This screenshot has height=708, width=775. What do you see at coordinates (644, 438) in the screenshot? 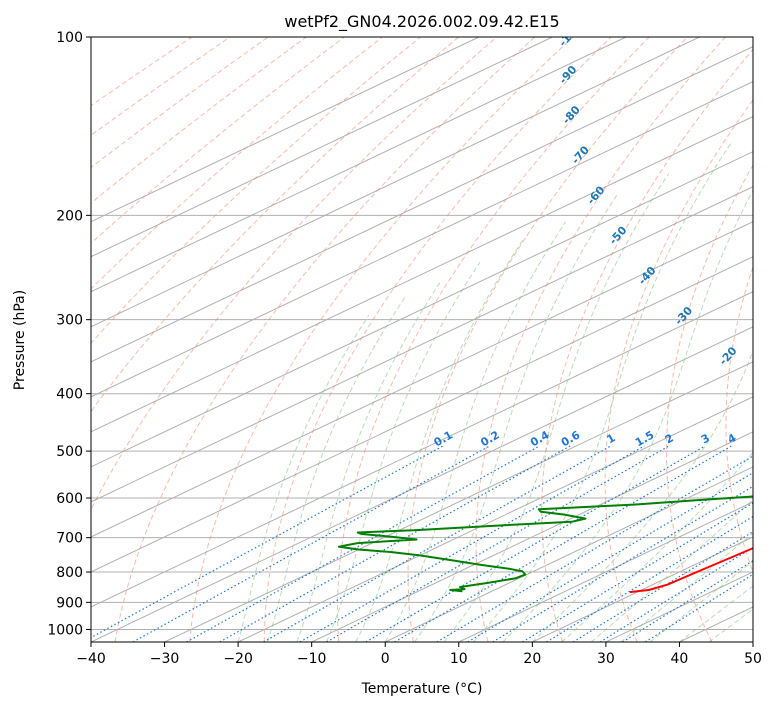
I see `mixing-ratio-label: 1.5` at bounding box center [644, 438].